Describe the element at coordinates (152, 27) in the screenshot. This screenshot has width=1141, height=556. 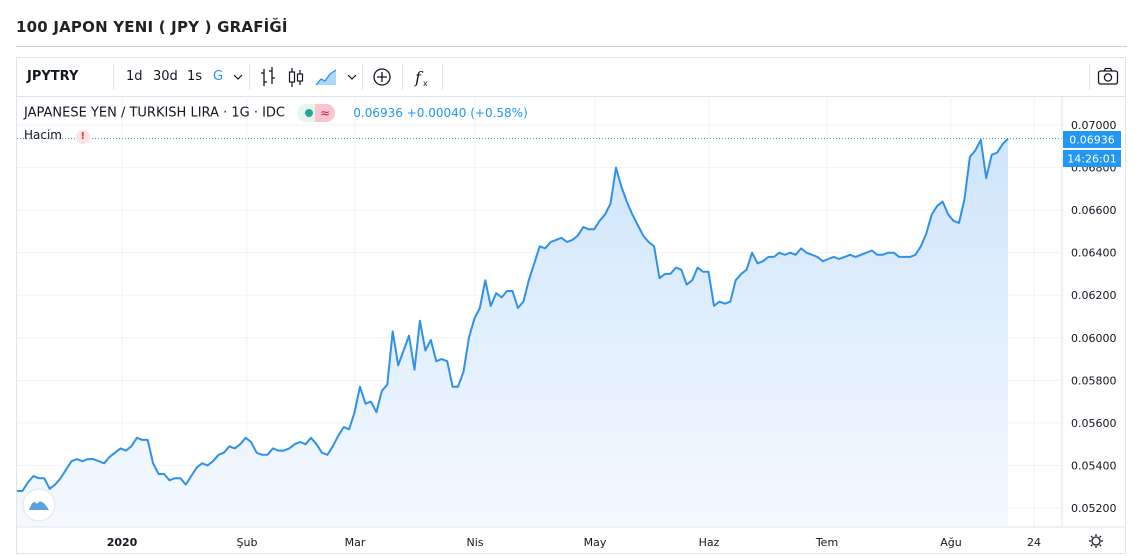
I see `page-title: 100 JAPON YENI ( JPY ) GRAFİĞİ` at that location.